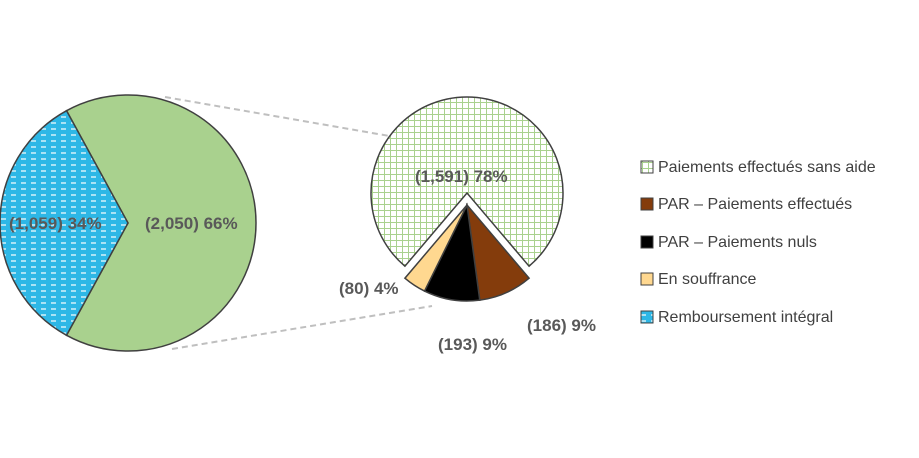  I want to click on exploded-pie, so click(467, 199).